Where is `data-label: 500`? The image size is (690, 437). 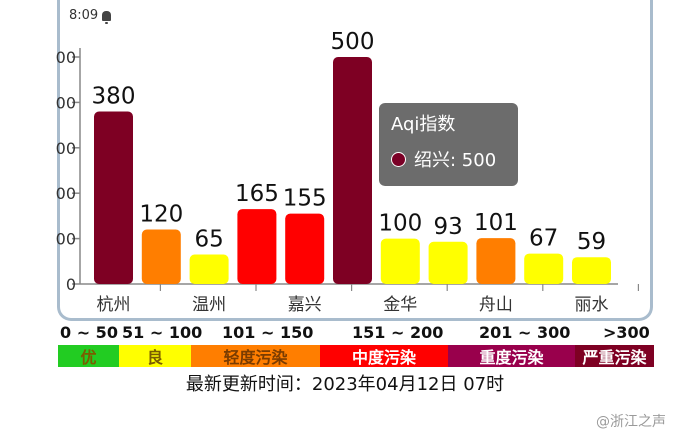 data-label: 500 is located at coordinates (353, 42).